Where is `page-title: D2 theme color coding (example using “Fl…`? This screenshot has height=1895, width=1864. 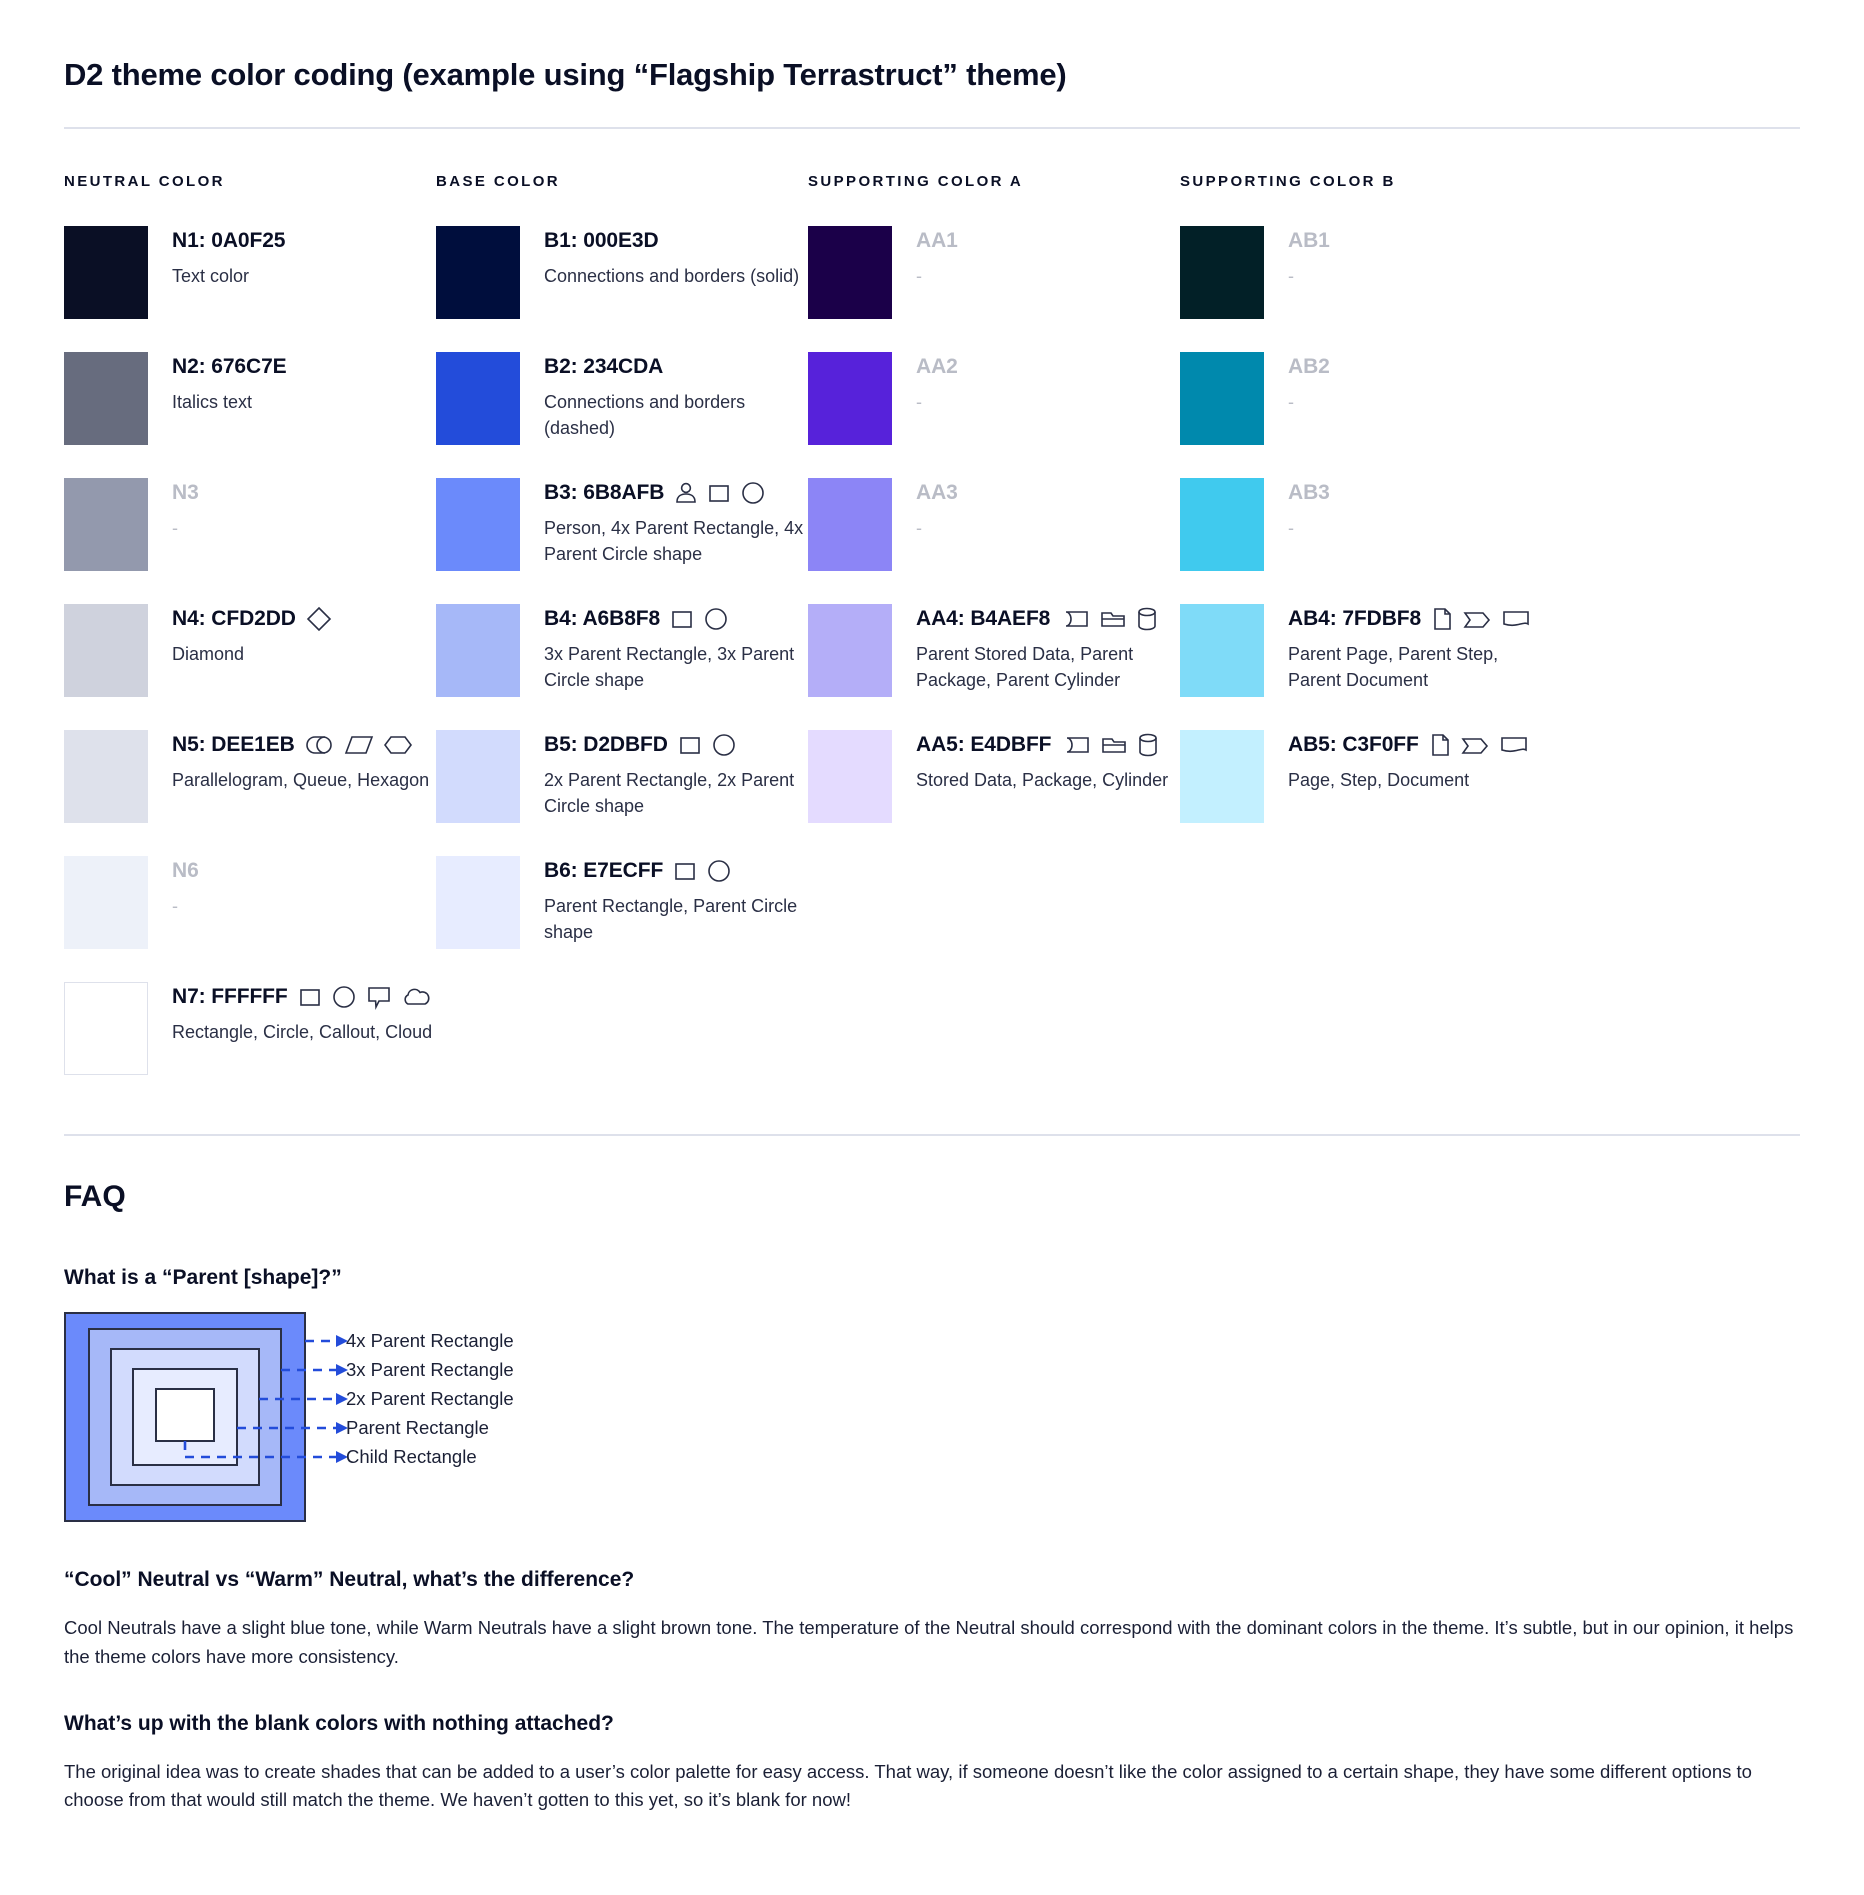 page-title: D2 theme color coding (example using “Fl… is located at coordinates (565, 74).